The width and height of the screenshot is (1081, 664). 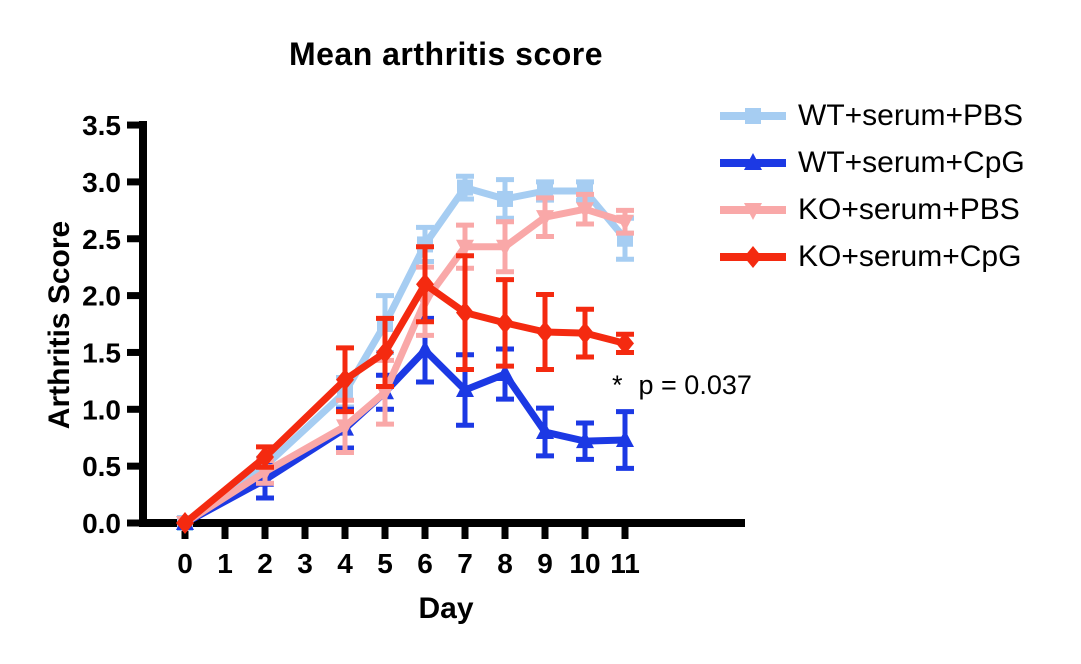 What do you see at coordinates (446, 54) in the screenshot?
I see `chart-title: Mean arthritis score` at bounding box center [446, 54].